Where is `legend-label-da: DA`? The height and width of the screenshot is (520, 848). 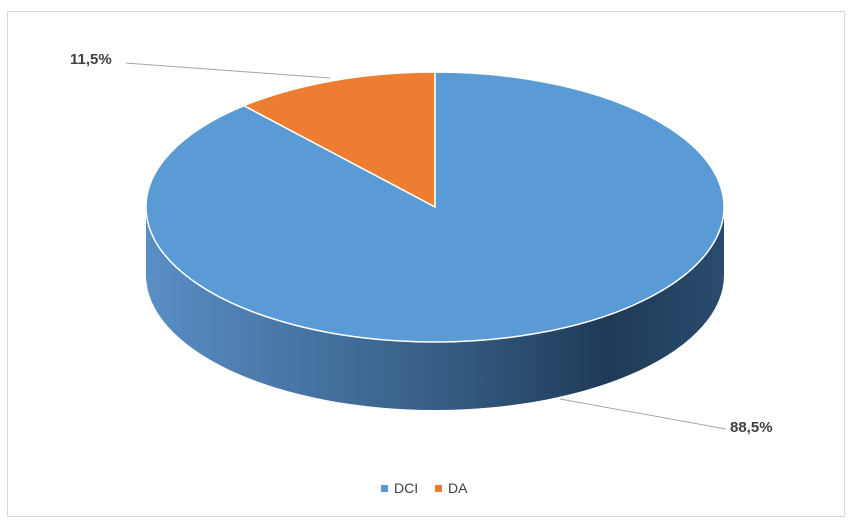
legend-label-da: DA is located at coordinates (458, 488).